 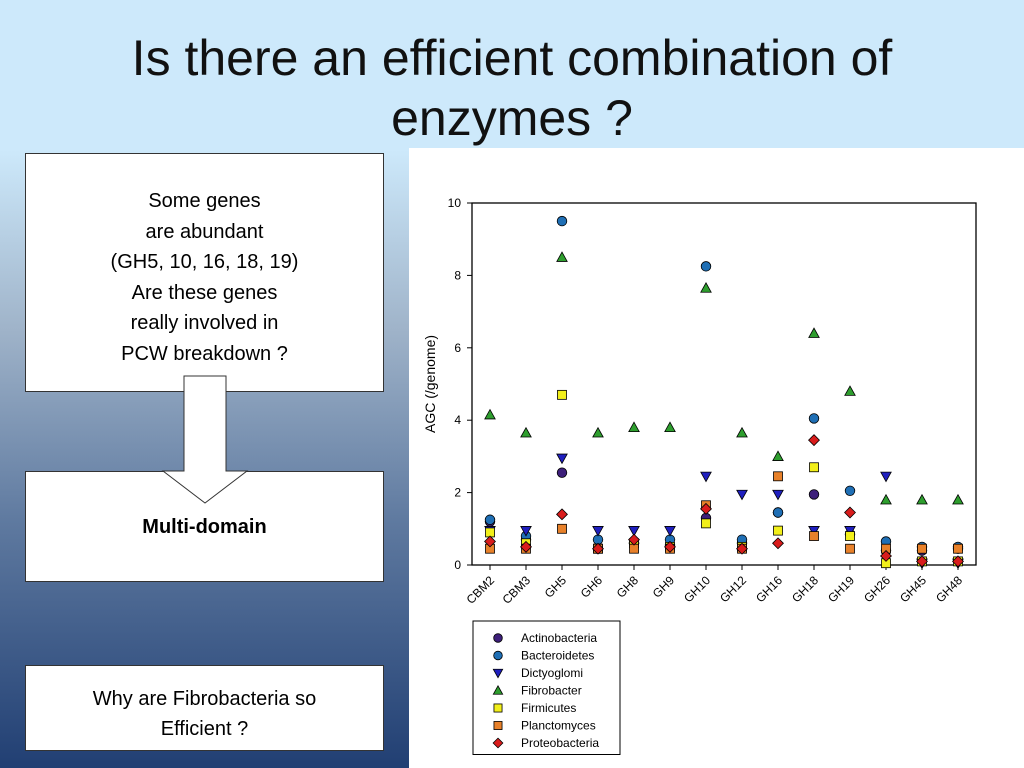 I want to click on fibrobacteria-question-box: Why are Fibrobacteria so Efficient ?, so click(x=204, y=708).